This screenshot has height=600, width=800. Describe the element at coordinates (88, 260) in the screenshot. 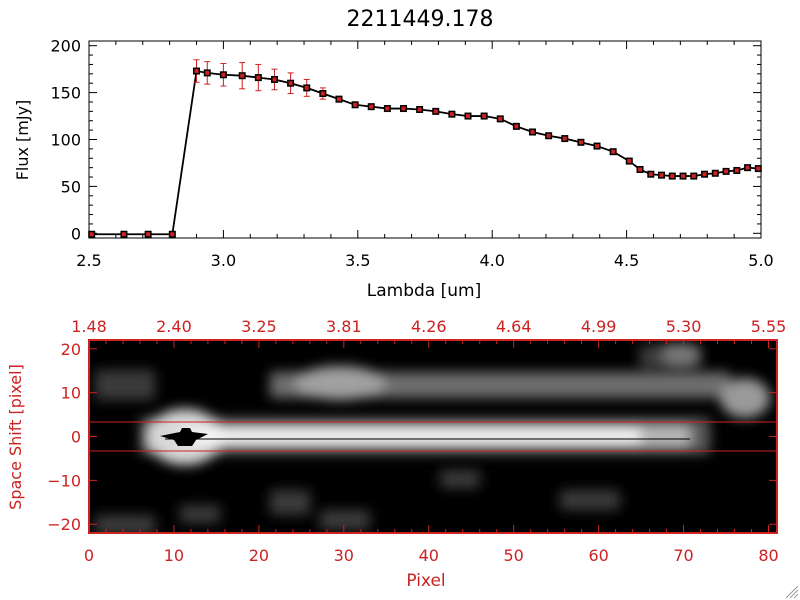

I see `x-tick-label: 2.5` at that location.